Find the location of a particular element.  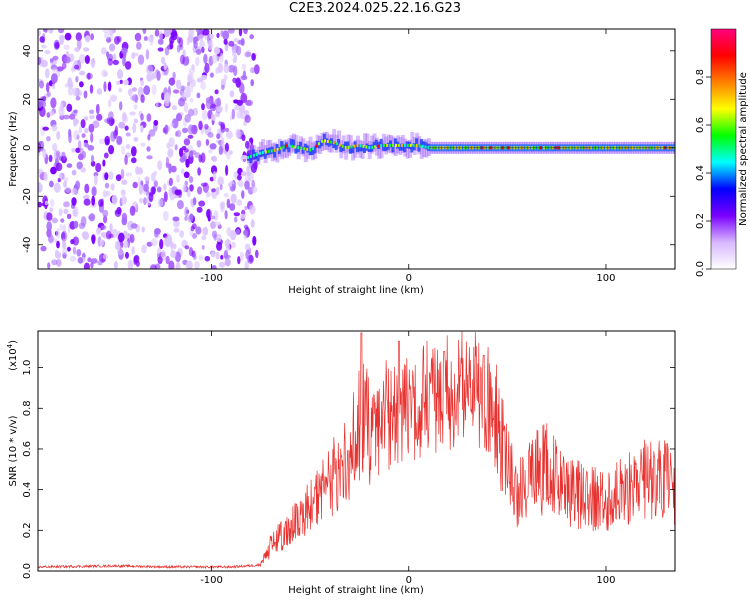

snr-y-axis-label: SNR (10 * v/v) is located at coordinates (13, 450).